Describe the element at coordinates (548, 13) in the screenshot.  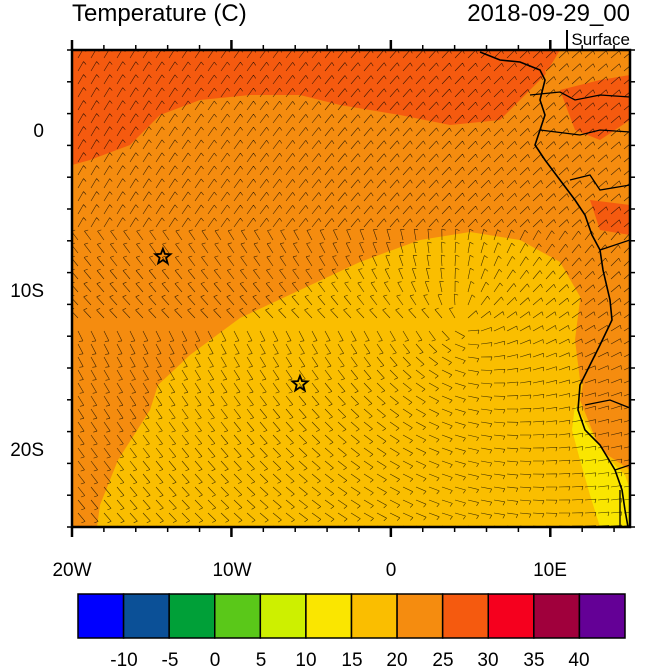
I see `datetime-label: 2018-09-29_00` at that location.